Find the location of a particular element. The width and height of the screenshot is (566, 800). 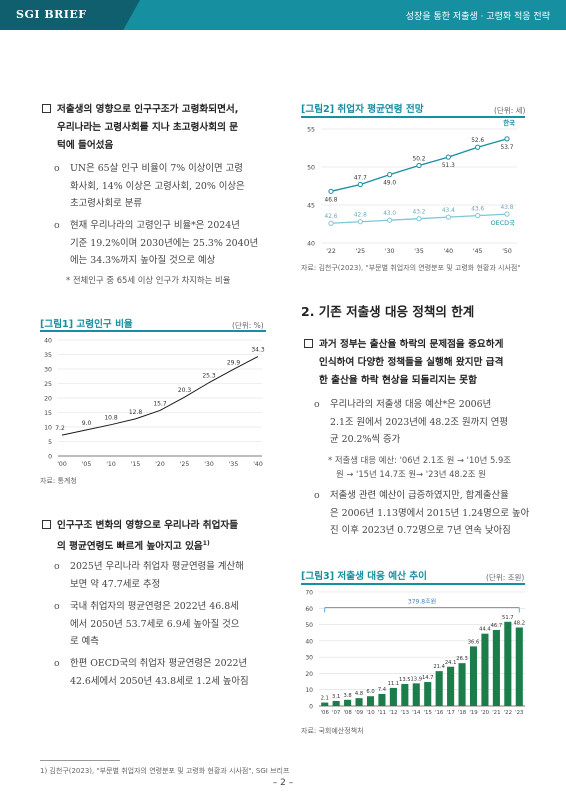

data-label: 44.4 is located at coordinates (485, 630).